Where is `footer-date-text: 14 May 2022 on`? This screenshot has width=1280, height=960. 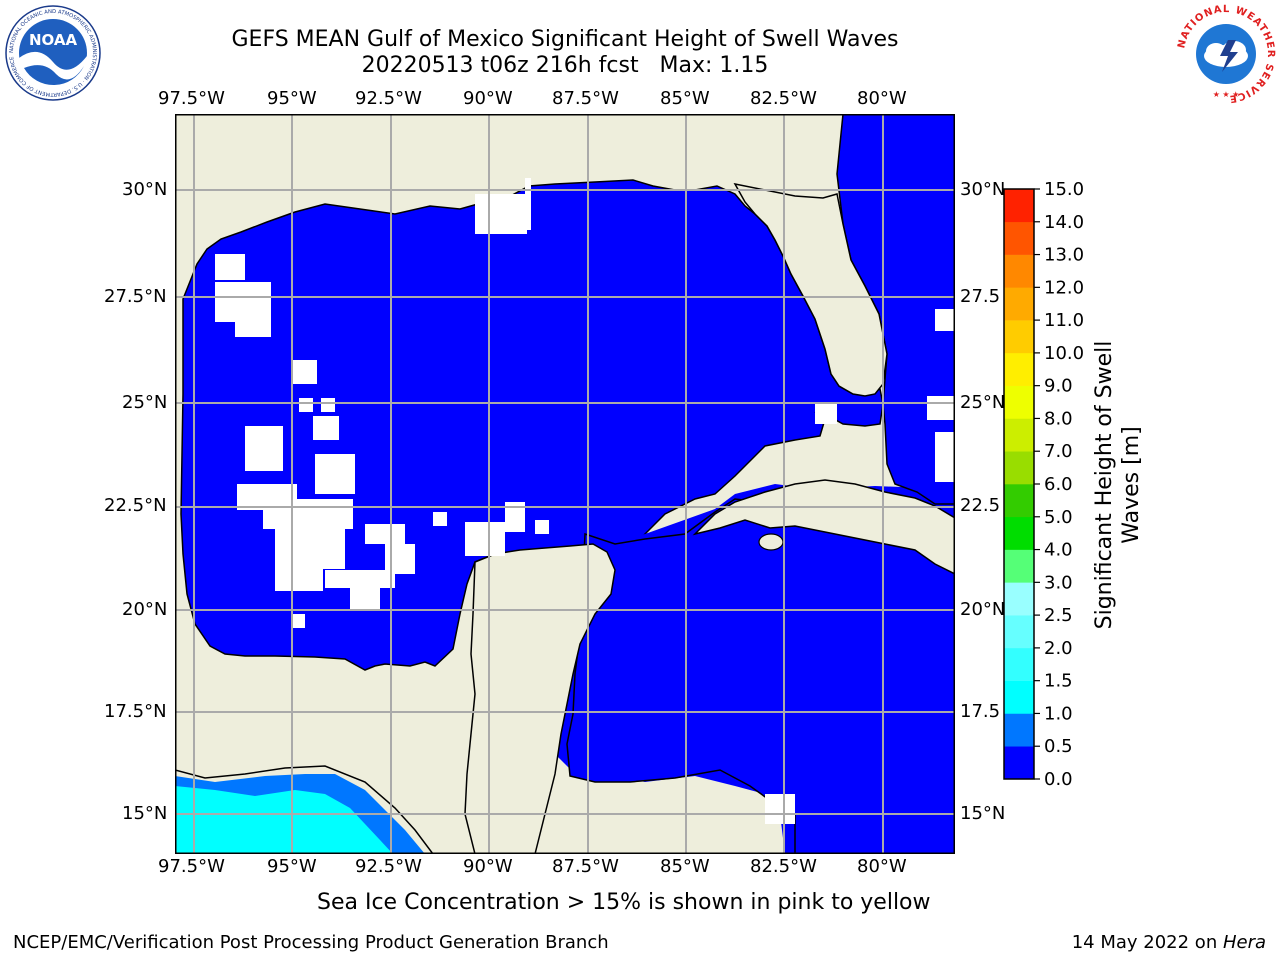 footer-date-text: 14 May 2022 on is located at coordinates (1147, 942).